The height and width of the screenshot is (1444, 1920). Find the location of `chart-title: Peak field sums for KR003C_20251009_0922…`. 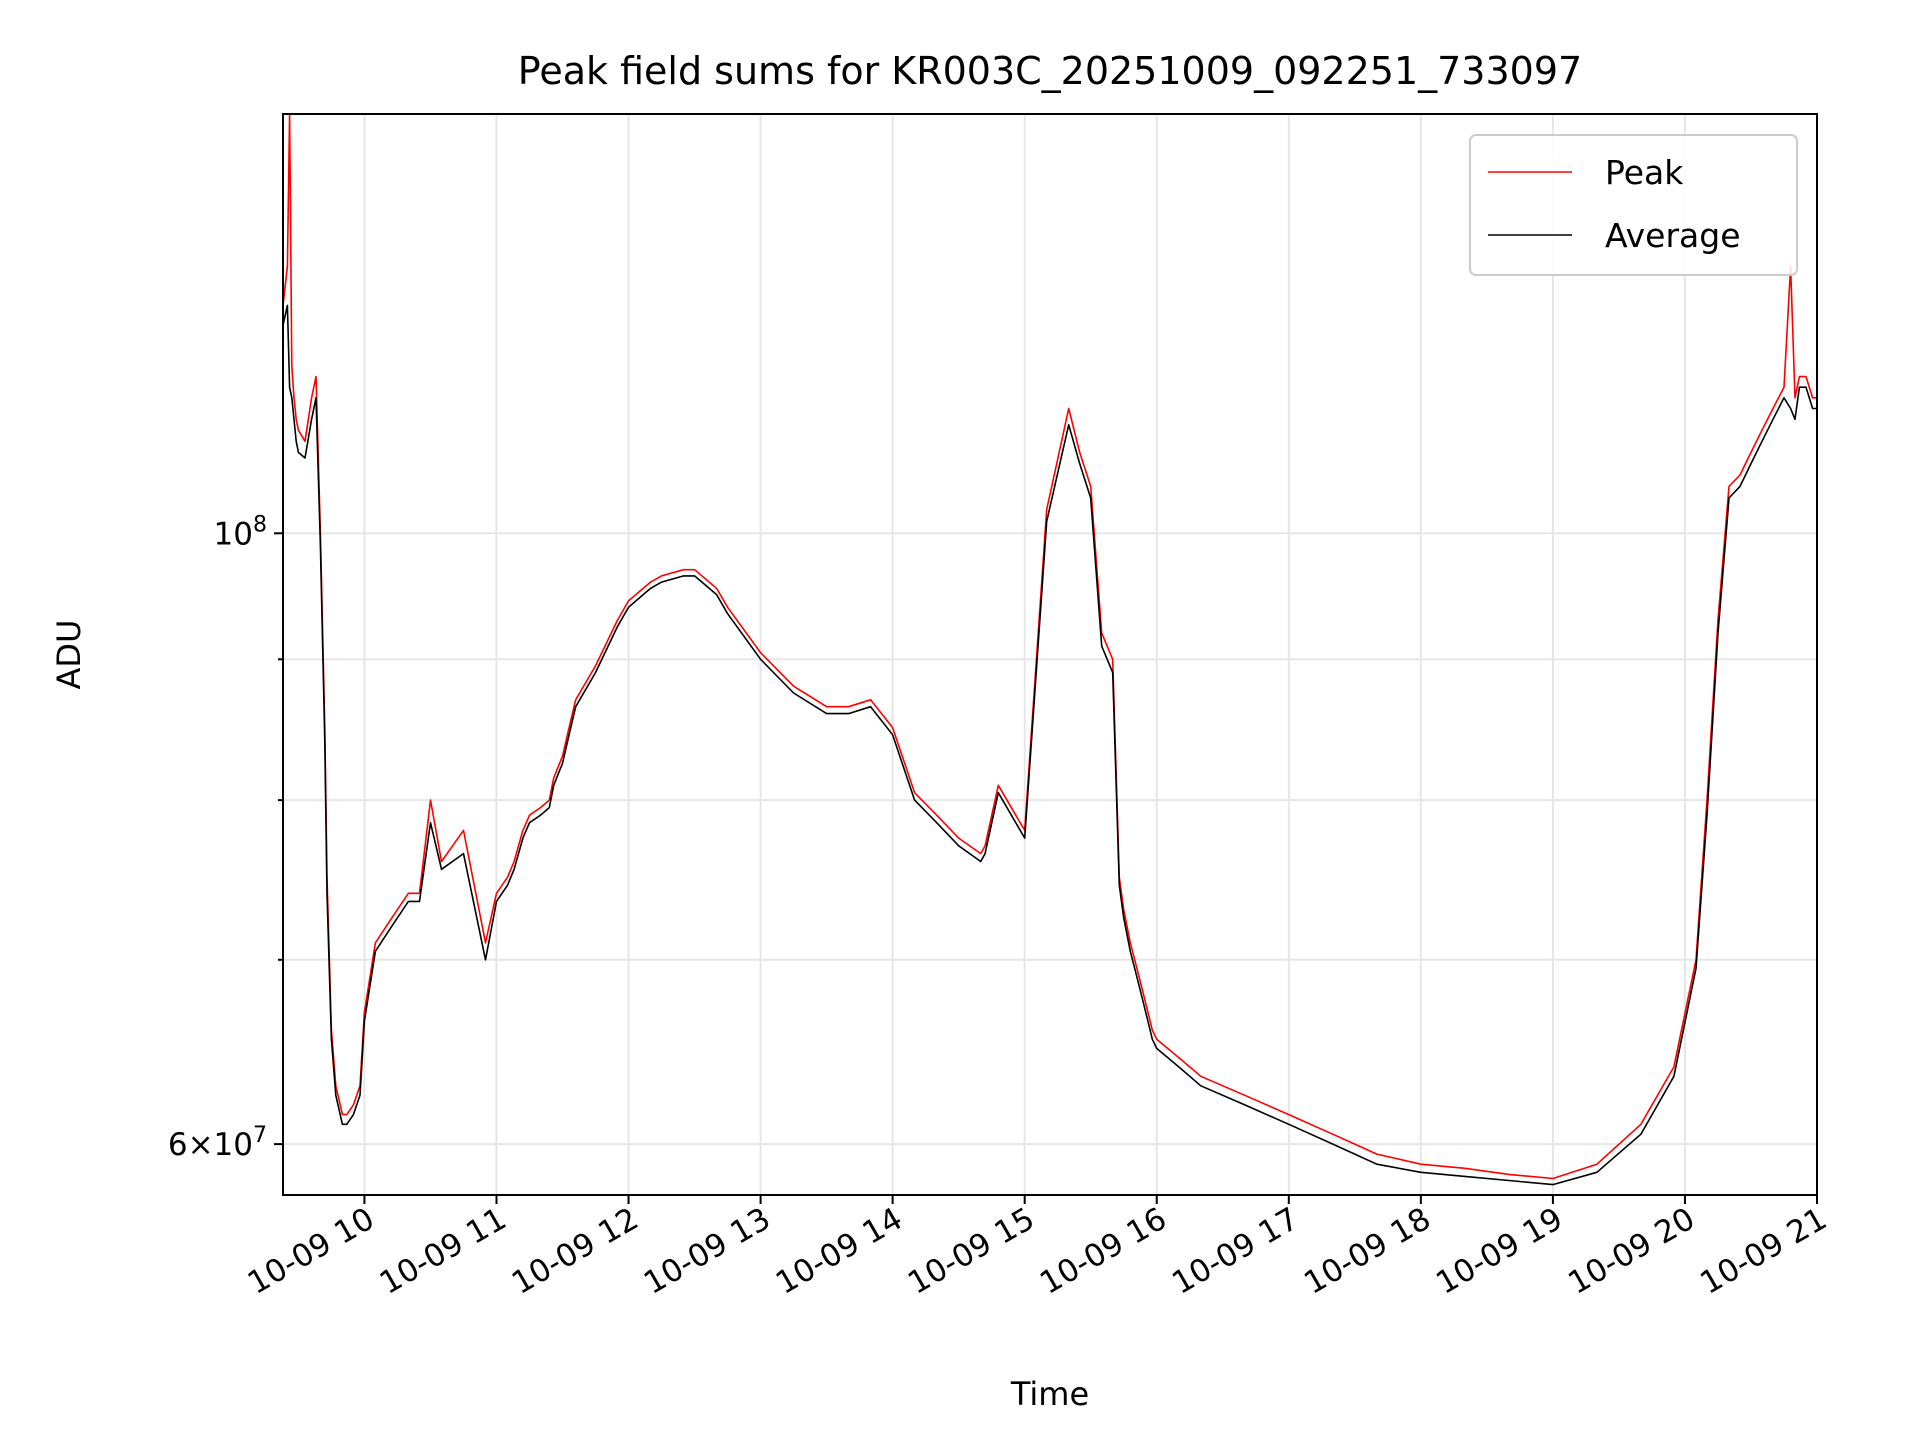

chart-title: Peak field sums for KR003C_20251009_0922… is located at coordinates (1050, 71).